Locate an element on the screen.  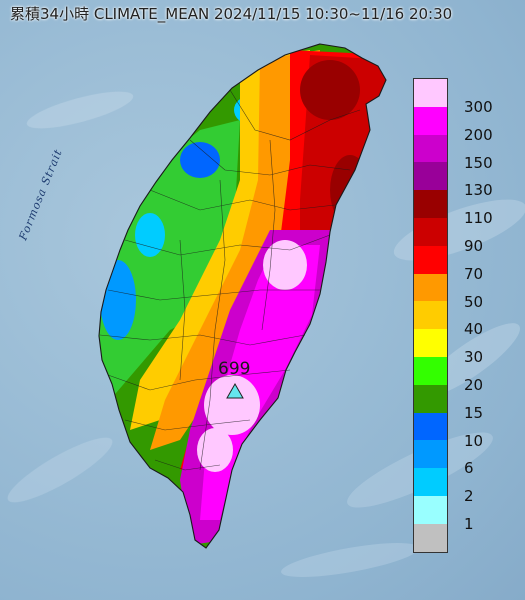
legend-label: 30 is located at coordinates (474, 357).